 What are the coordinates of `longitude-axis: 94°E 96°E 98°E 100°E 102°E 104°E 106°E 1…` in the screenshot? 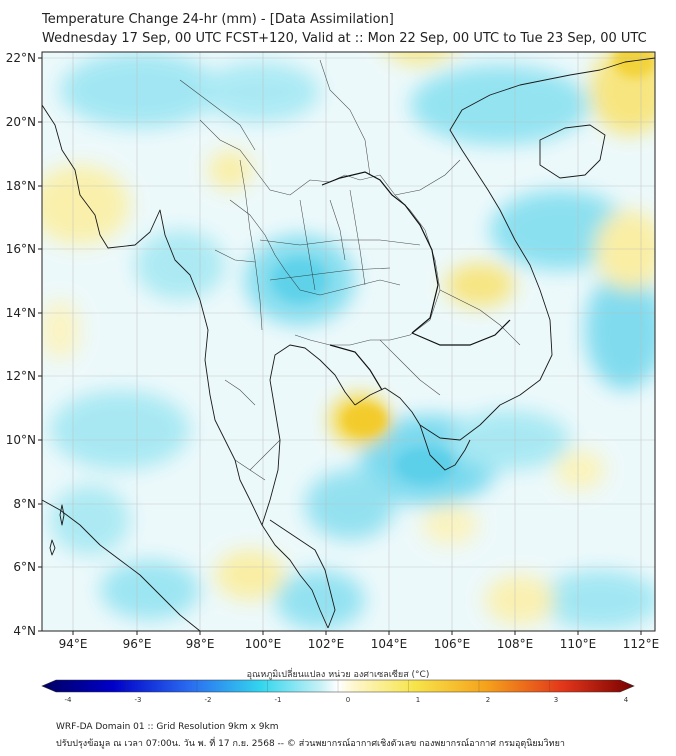 It's located at (359, 641).